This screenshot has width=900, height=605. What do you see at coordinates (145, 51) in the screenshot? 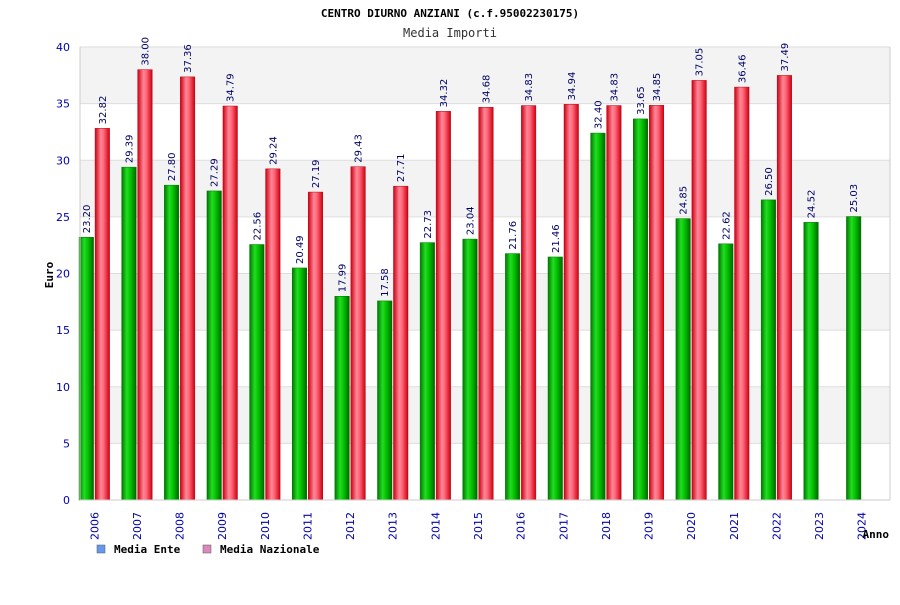
I see `value-label: 38.00` at bounding box center [145, 51].